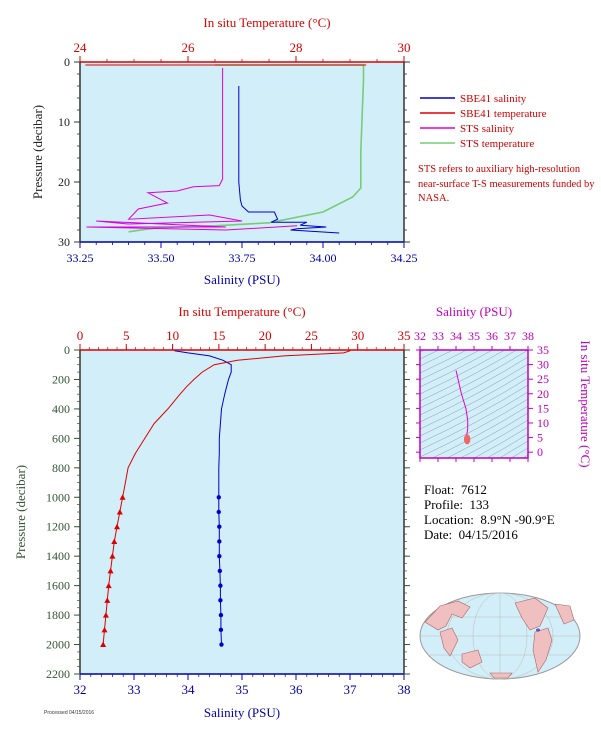 The width and height of the screenshot is (601, 736). I want to click on full-profile-salinity-tick-label: 35, so click(242, 689).